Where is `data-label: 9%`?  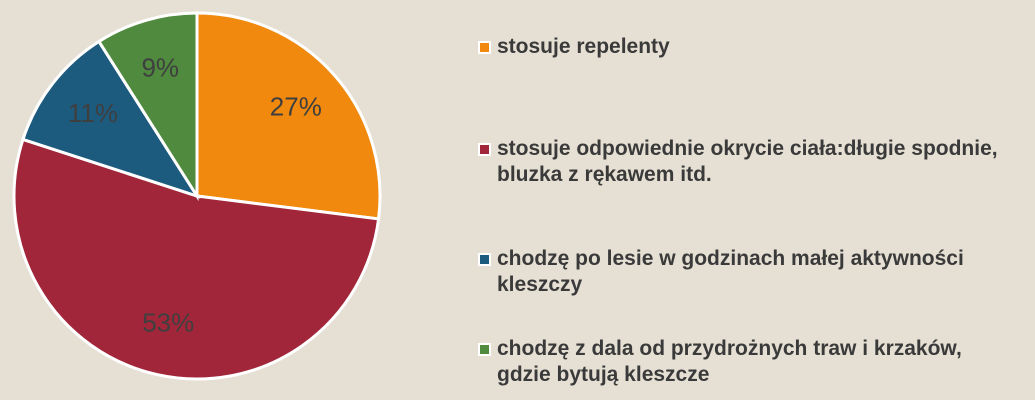
data-label: 9% is located at coordinates (160, 67).